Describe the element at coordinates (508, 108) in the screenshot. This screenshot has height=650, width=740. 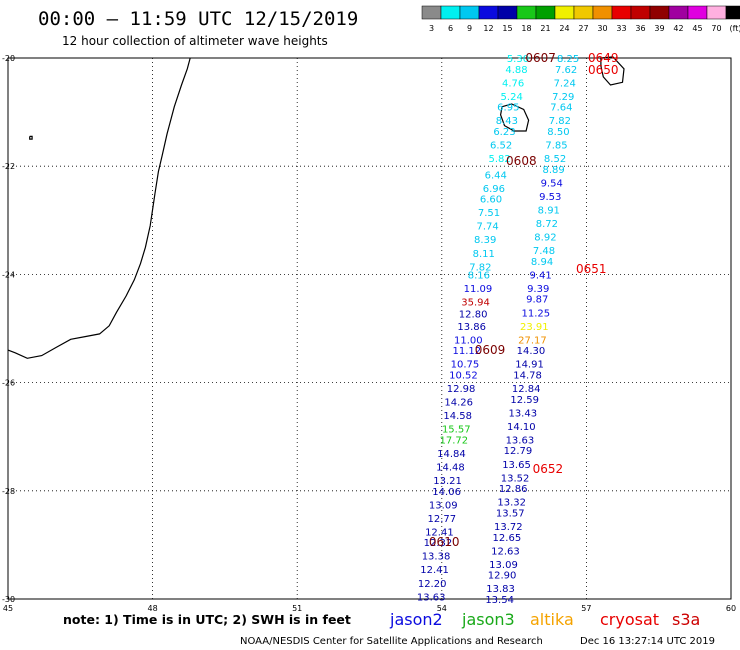
I see `swh-value: 6.95` at that location.